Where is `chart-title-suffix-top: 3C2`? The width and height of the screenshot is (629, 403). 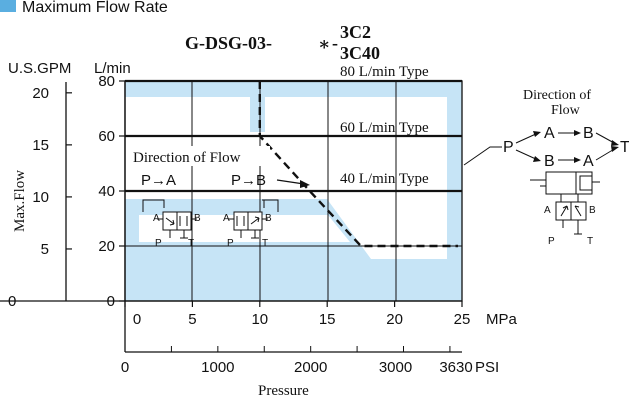 chart-title-suffix-top: 3C2 is located at coordinates (355, 32).